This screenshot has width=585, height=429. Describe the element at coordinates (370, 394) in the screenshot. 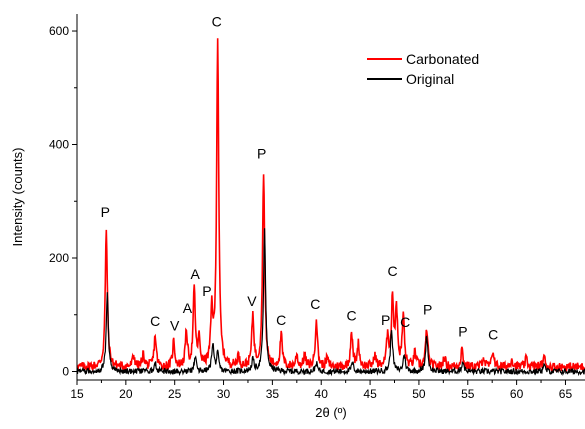

I see `x-tick-label-45: 45` at that location.